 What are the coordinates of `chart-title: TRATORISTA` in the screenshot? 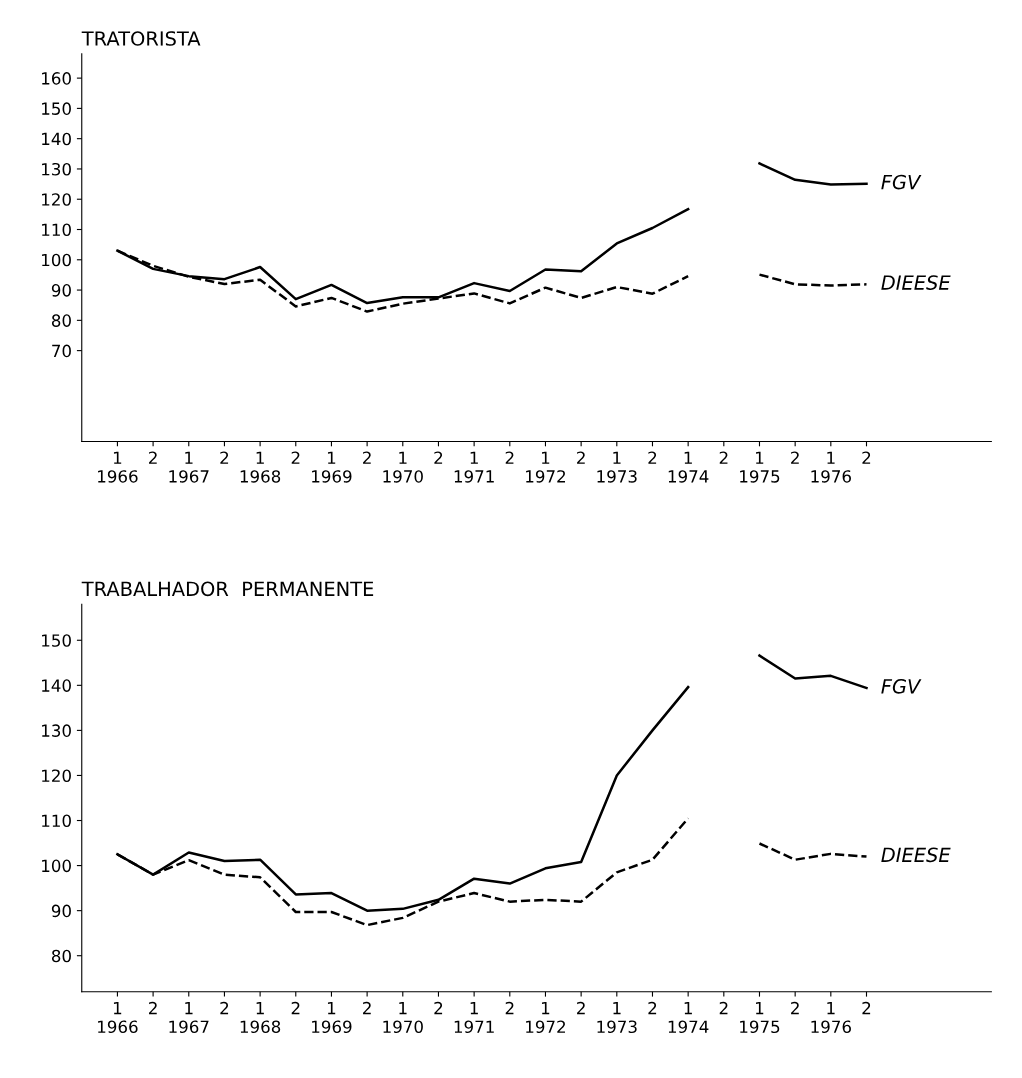 It's located at (141, 38).